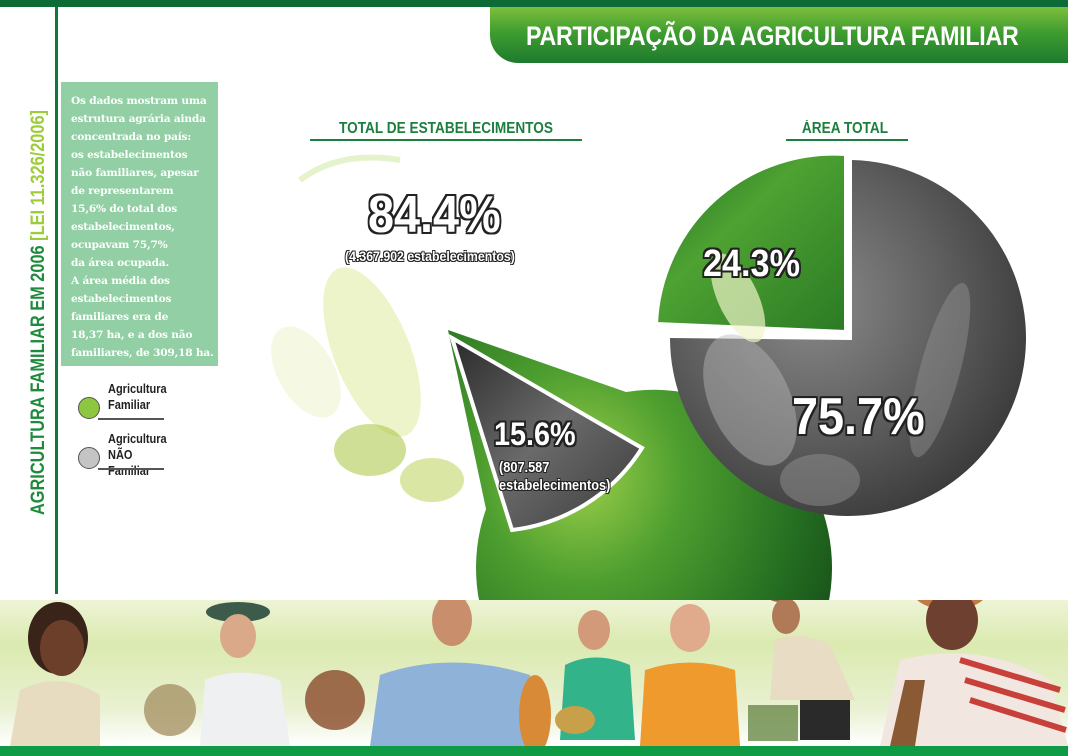 Image resolution: width=1068 pixels, height=756 pixels. What do you see at coordinates (430, 256) in the screenshot?
I see `label-familiar-establishments-count: (4.367.902 estabelecimentos)` at bounding box center [430, 256].